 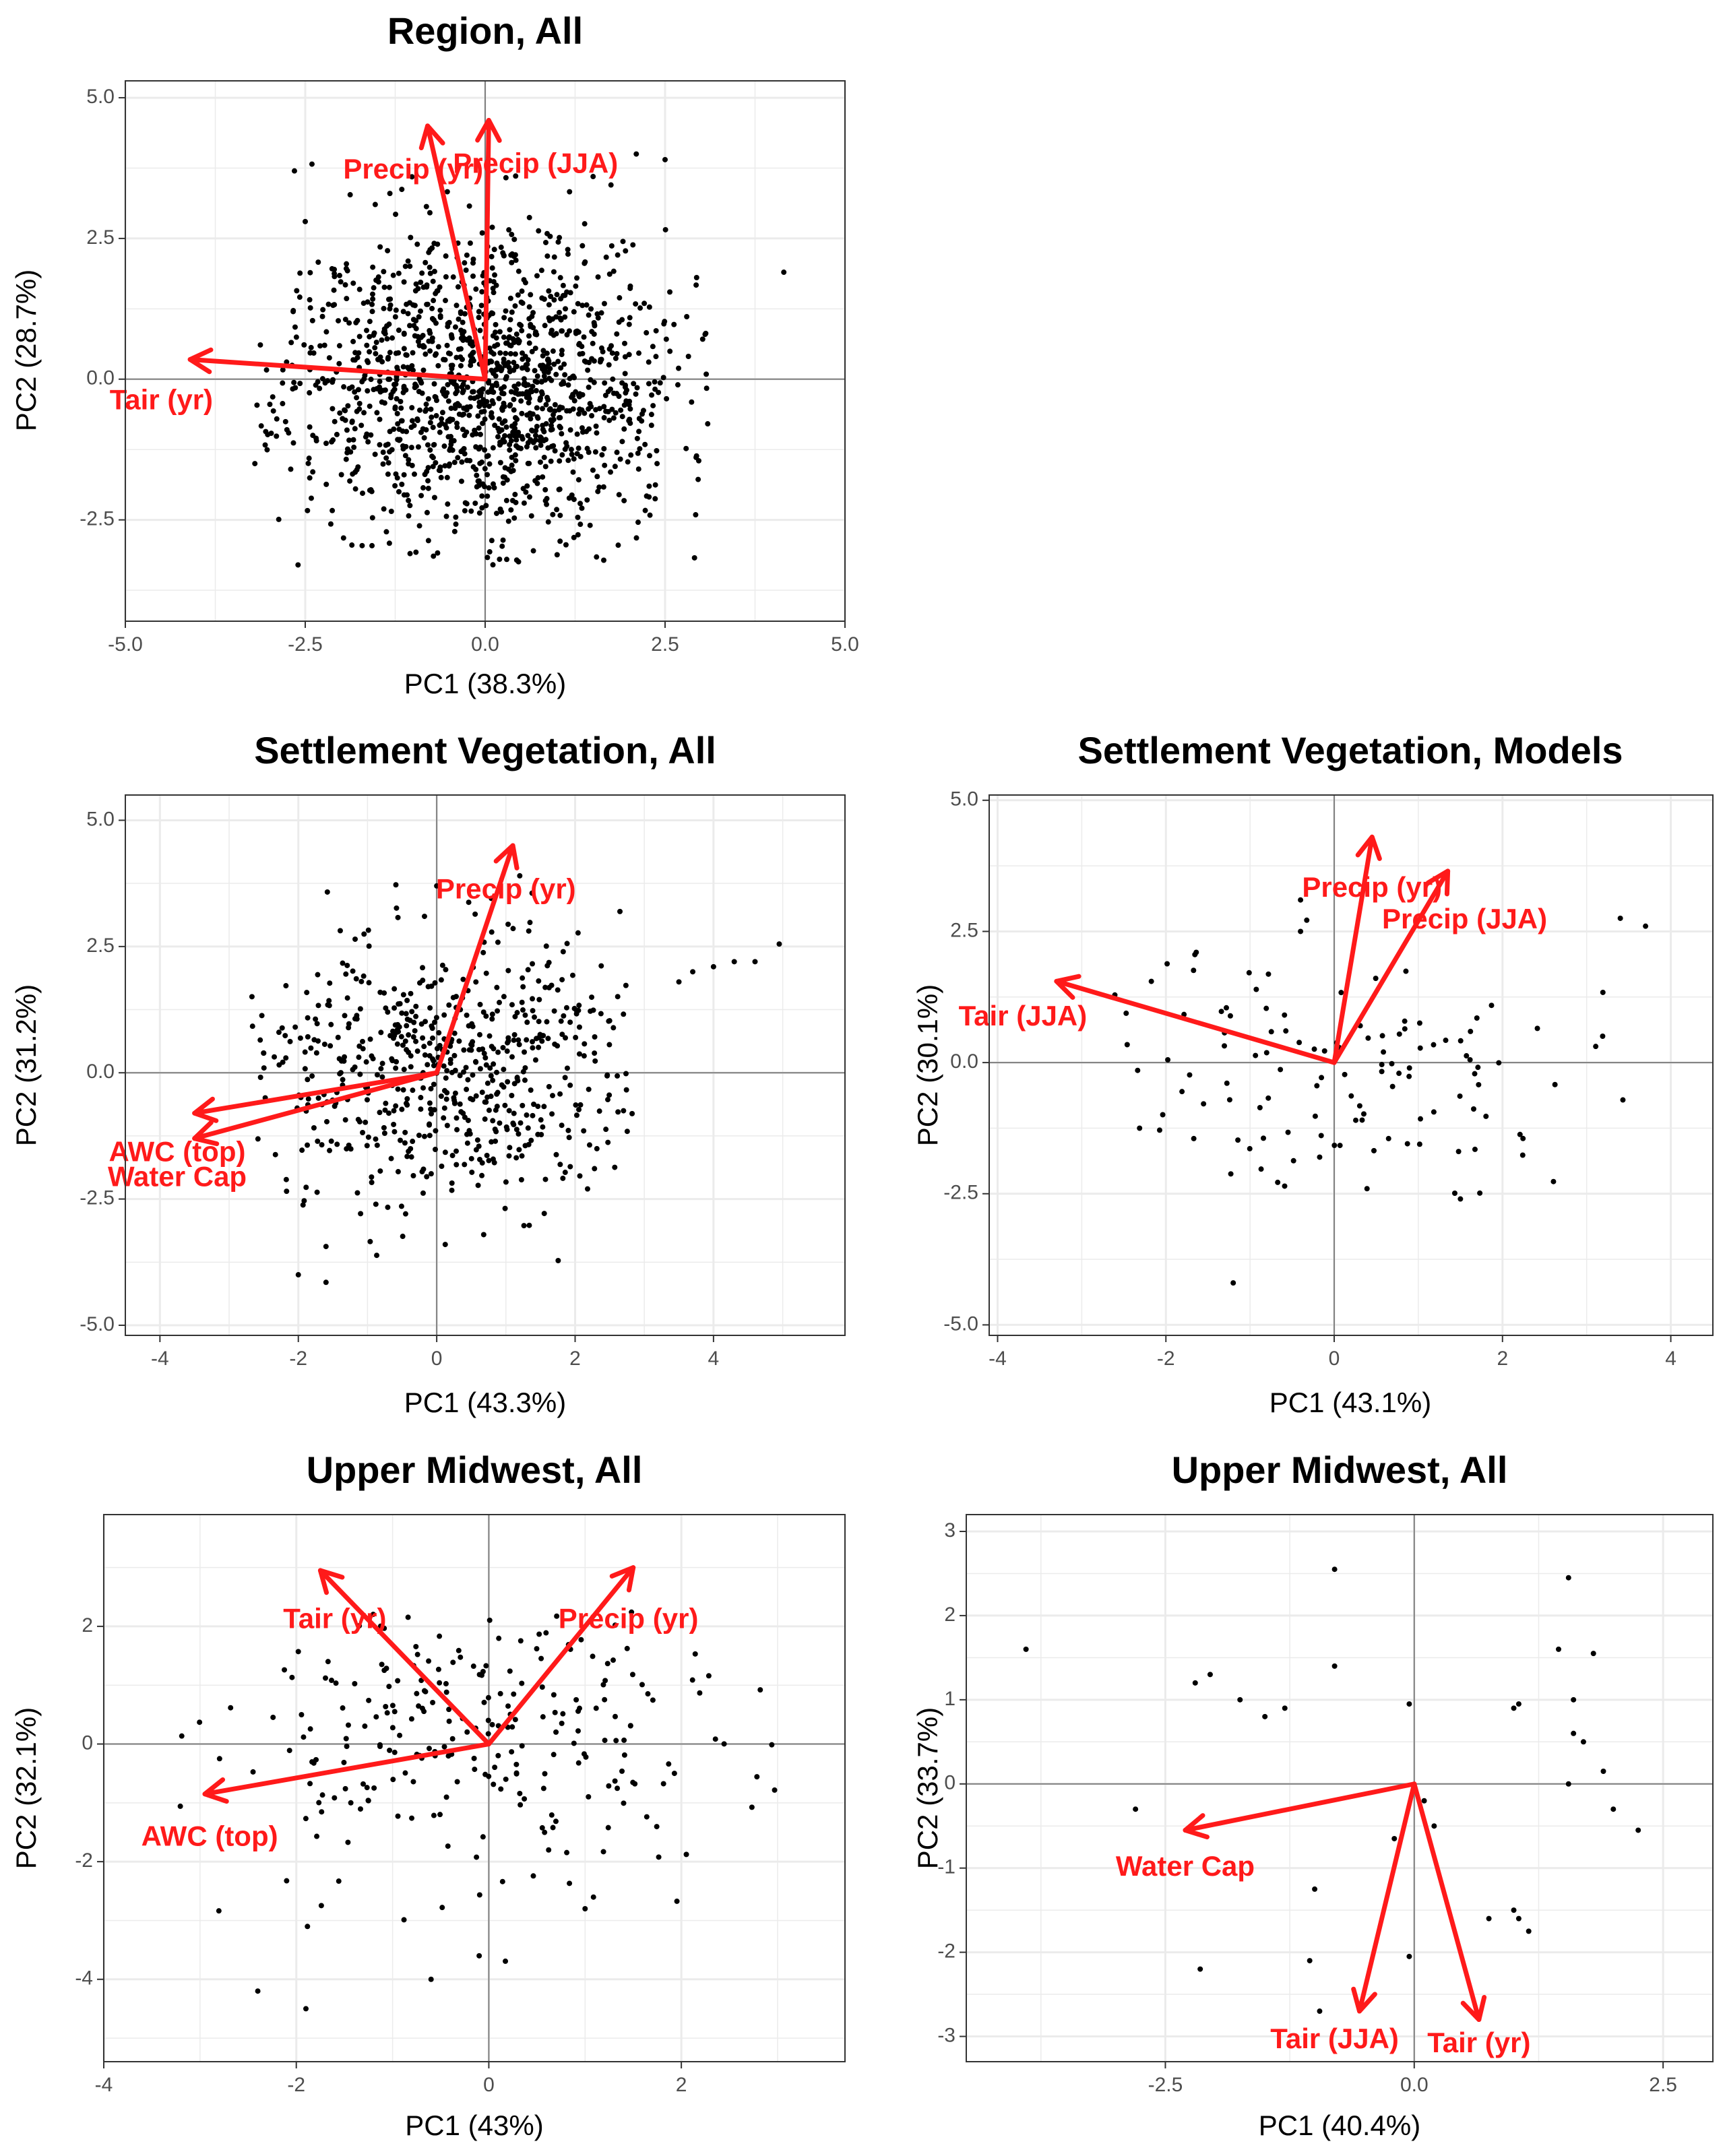 I want to click on x-tick-label: 2.5, so click(x=1663, y=2085).